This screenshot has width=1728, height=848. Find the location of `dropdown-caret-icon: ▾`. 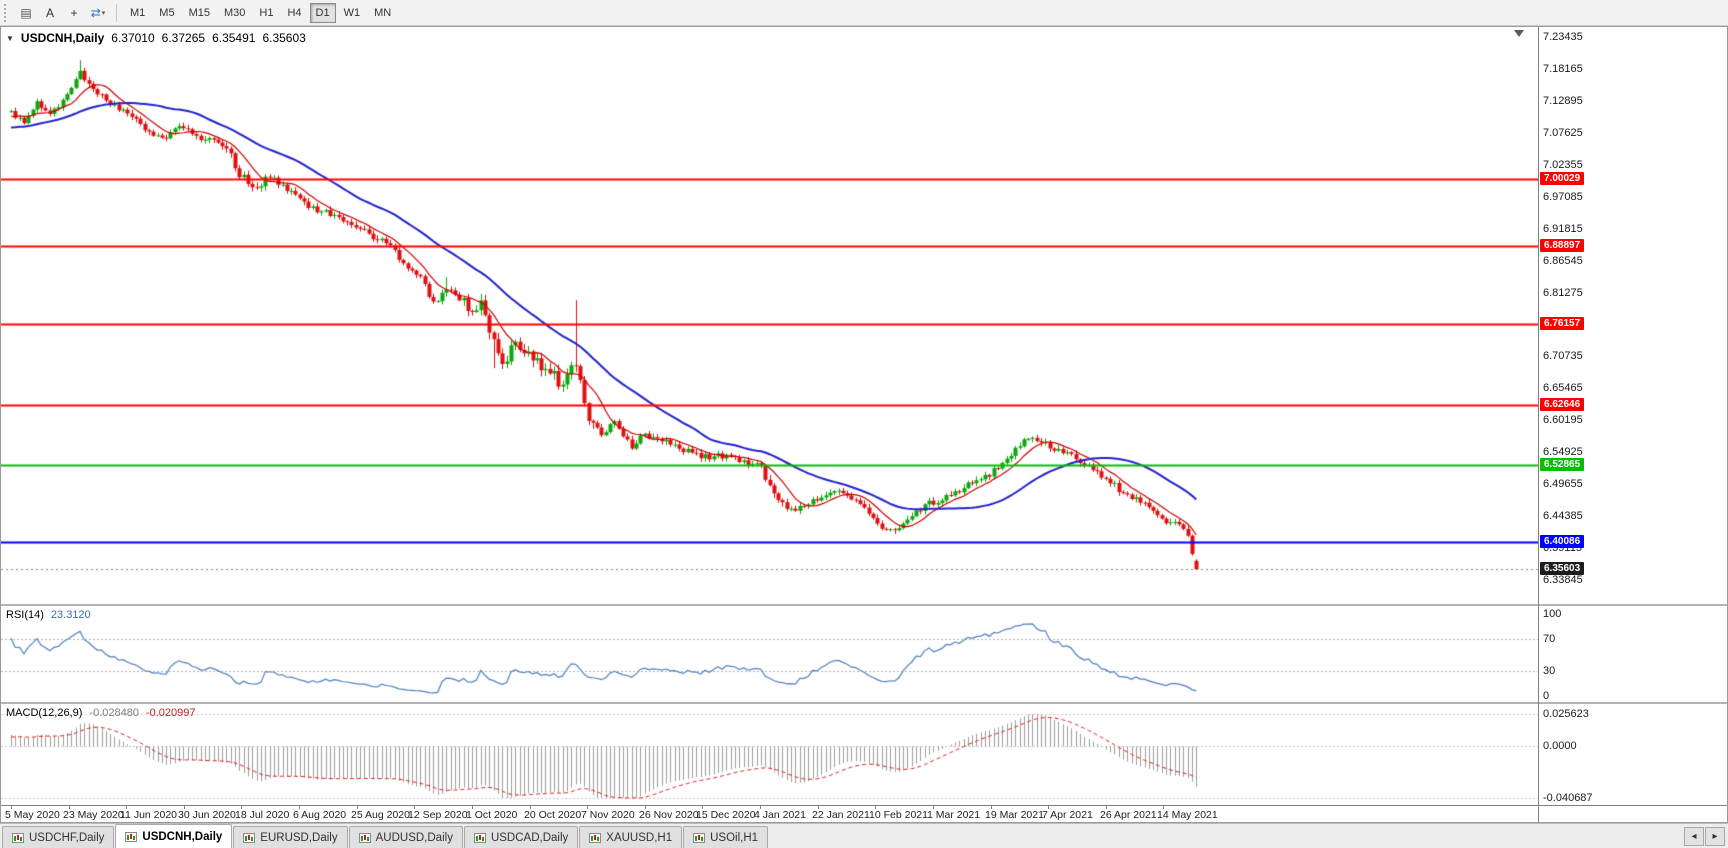

dropdown-caret-icon: ▾ is located at coordinates (103, 13).